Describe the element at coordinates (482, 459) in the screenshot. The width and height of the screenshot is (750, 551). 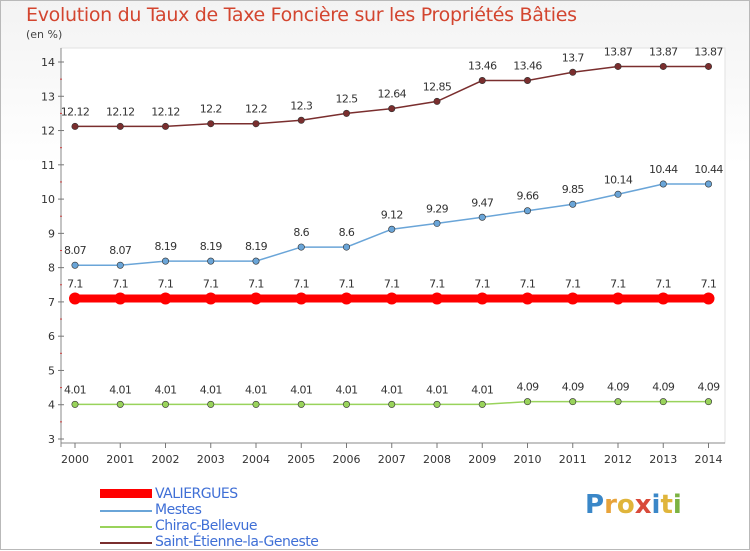
I see `x-tick-label: 2009` at that location.